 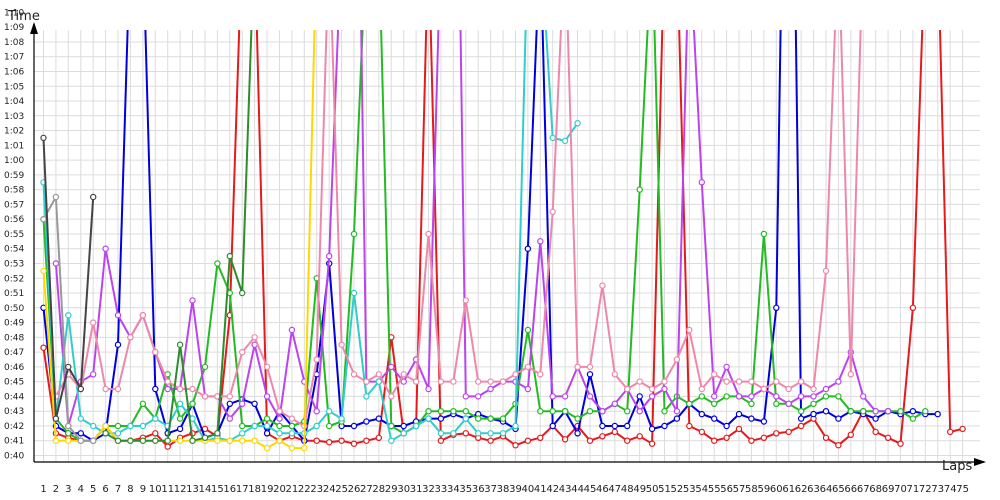 I want to click on x-tick-label: 63, so click(x=813, y=489).